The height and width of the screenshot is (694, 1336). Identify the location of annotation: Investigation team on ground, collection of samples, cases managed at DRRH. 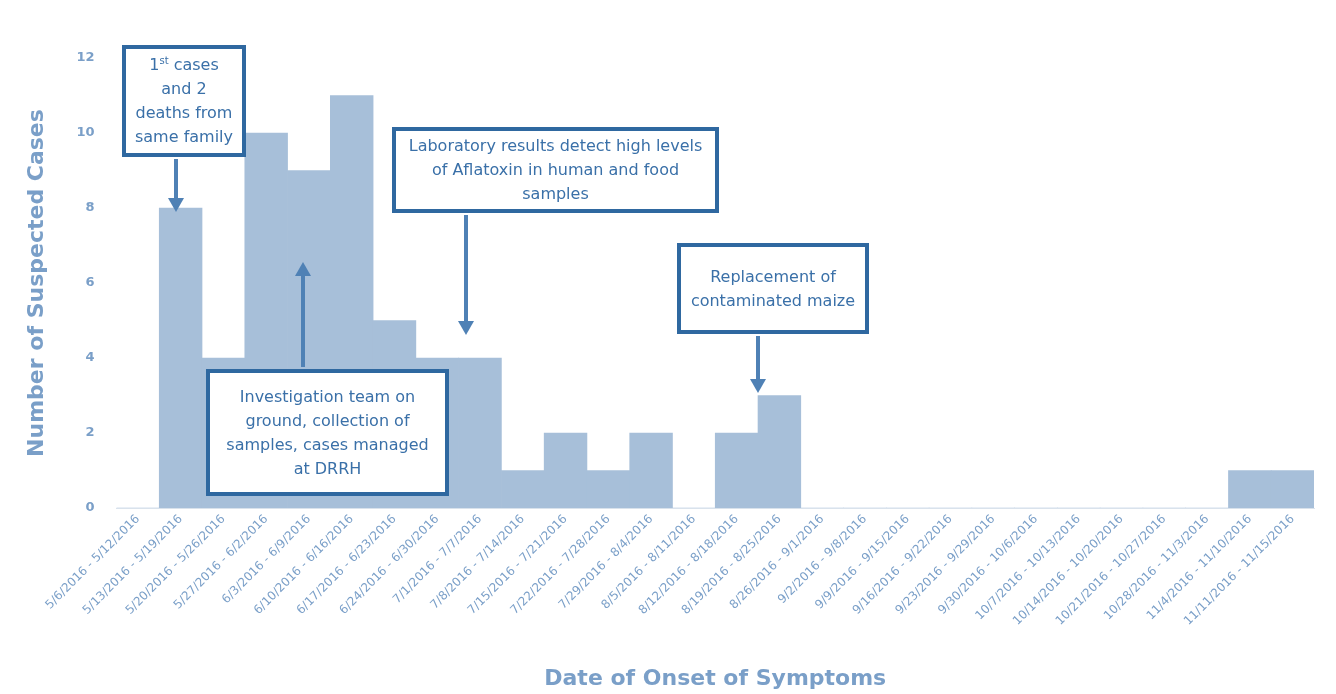
(327, 432).